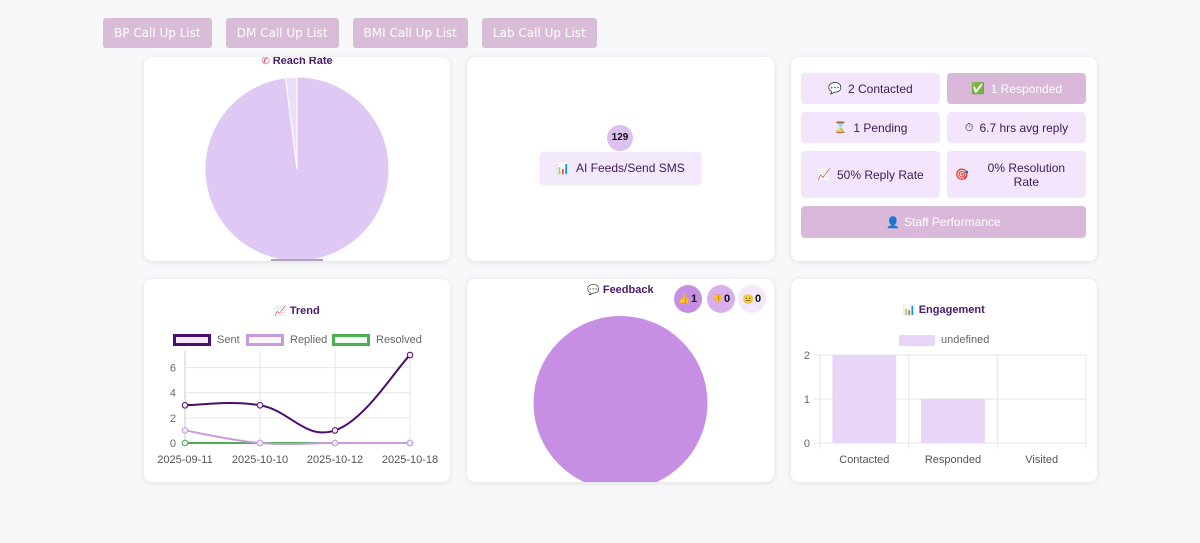  I want to click on reach-rate-title: ✆ Reach Rate, so click(297, 62).